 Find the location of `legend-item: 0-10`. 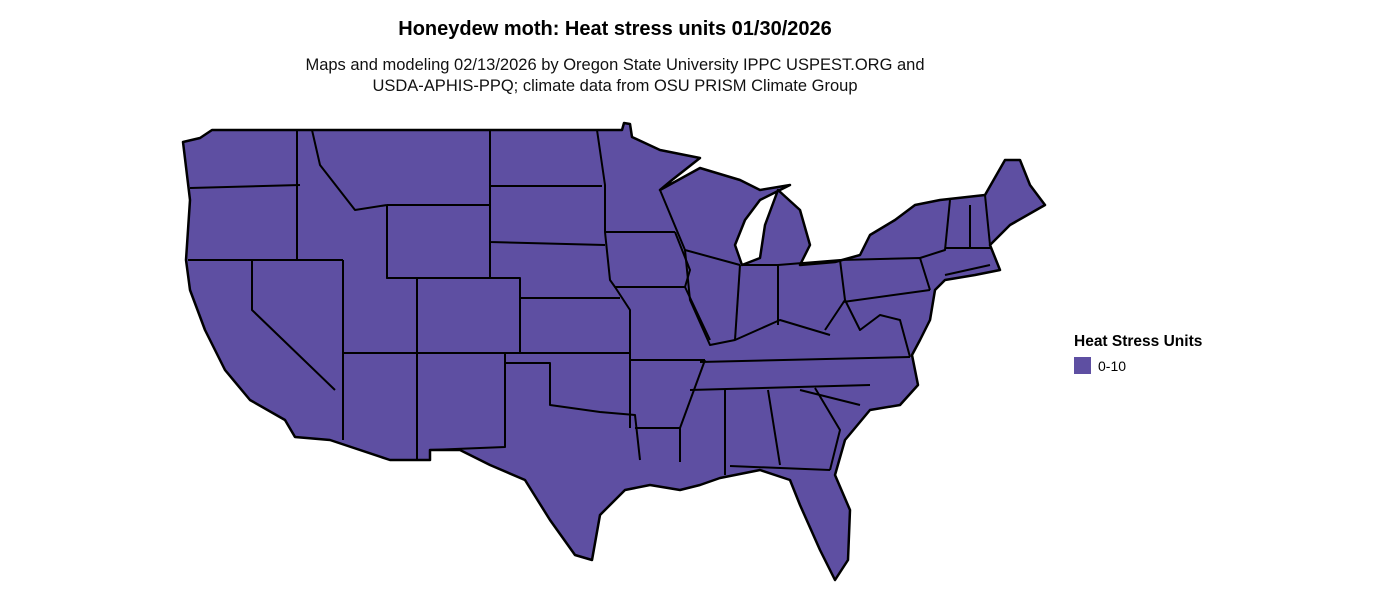

legend-item: 0-10 is located at coordinates (1138, 365).